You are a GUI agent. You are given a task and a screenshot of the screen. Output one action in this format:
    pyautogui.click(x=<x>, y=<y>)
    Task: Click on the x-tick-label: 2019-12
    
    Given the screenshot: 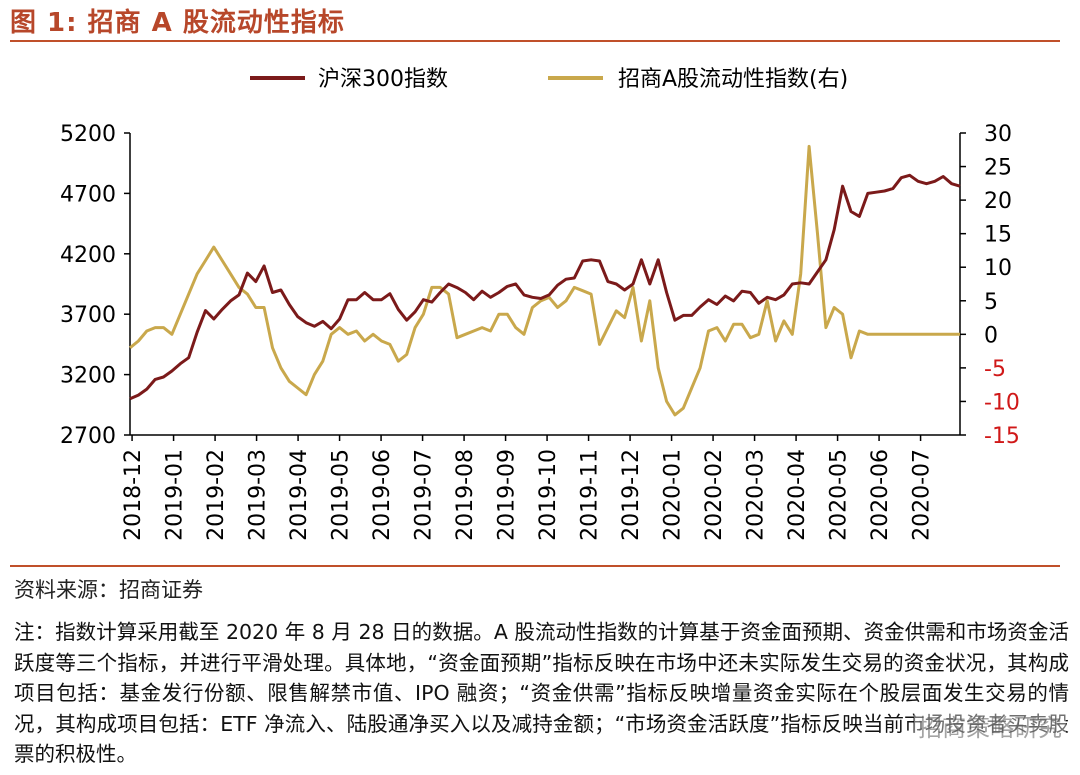 What is the action you would take?
    pyautogui.click(x=631, y=495)
    